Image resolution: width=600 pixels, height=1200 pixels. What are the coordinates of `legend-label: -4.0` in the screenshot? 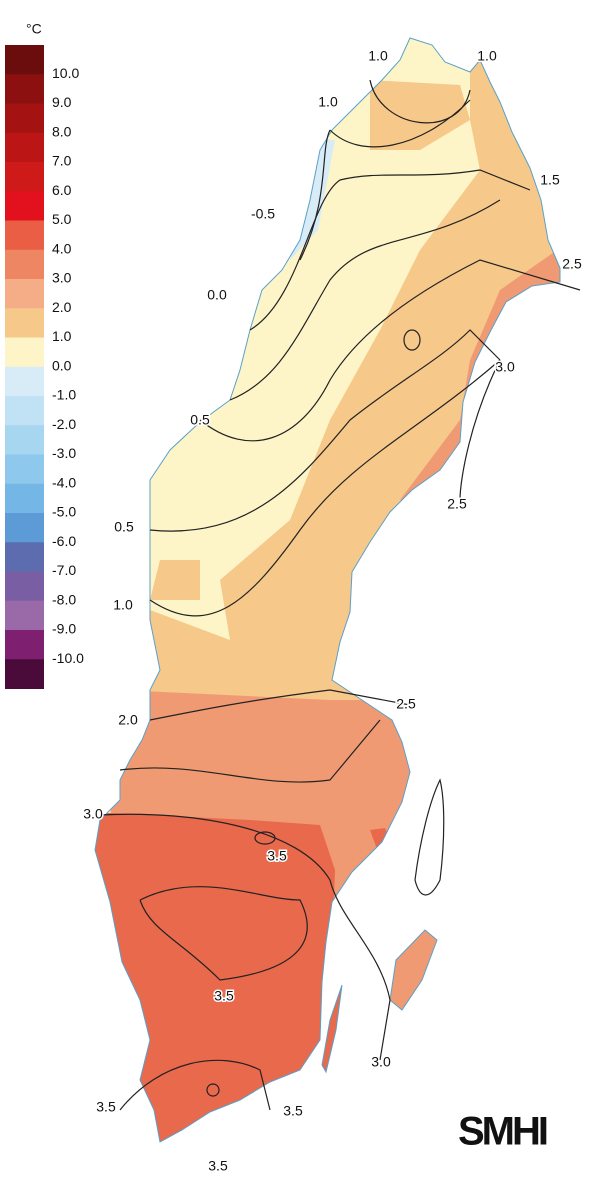 It's located at (64, 482).